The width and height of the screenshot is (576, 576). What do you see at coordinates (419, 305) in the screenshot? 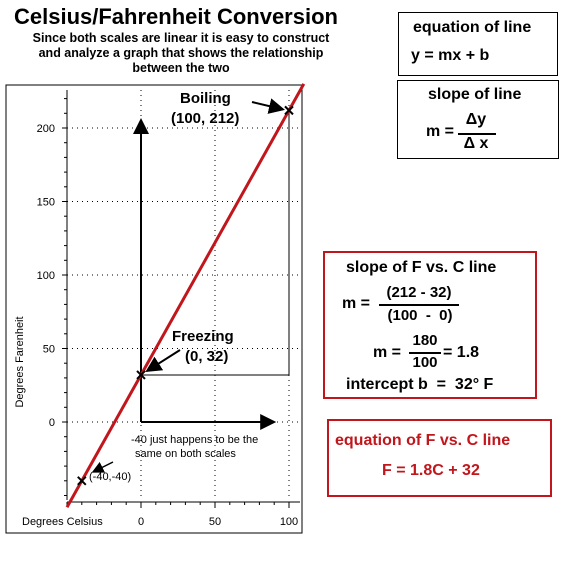
I see `fc-slope-fraction-bar` at bounding box center [419, 305].